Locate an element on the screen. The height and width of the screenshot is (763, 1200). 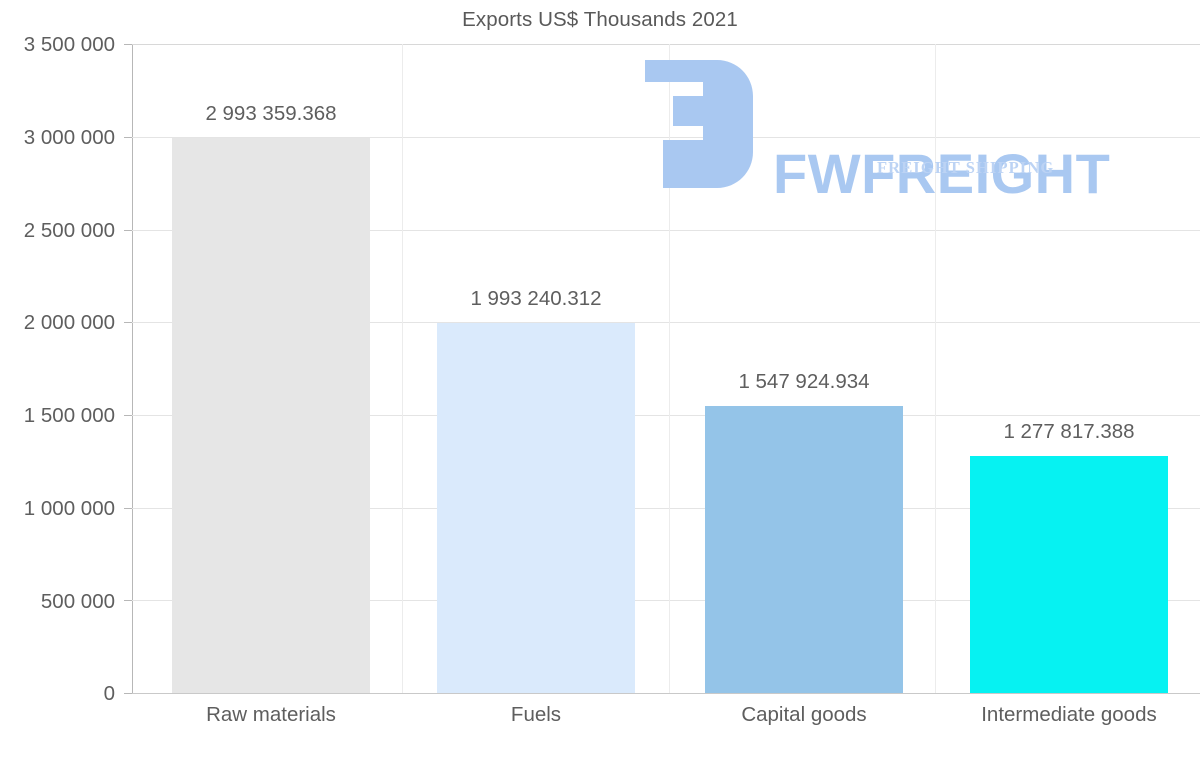
x-axis-label-fuels: Fuels is located at coordinates (536, 714).